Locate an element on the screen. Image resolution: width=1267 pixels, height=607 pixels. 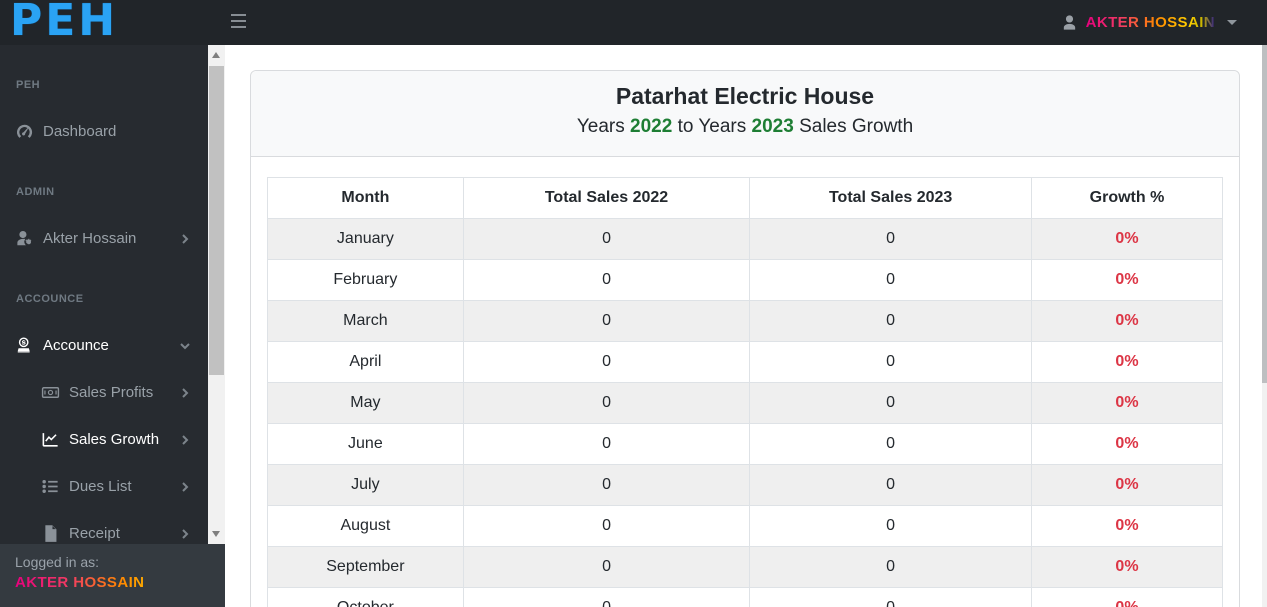
sidebar-item-accounce: Accounce is located at coordinates (104, 345).